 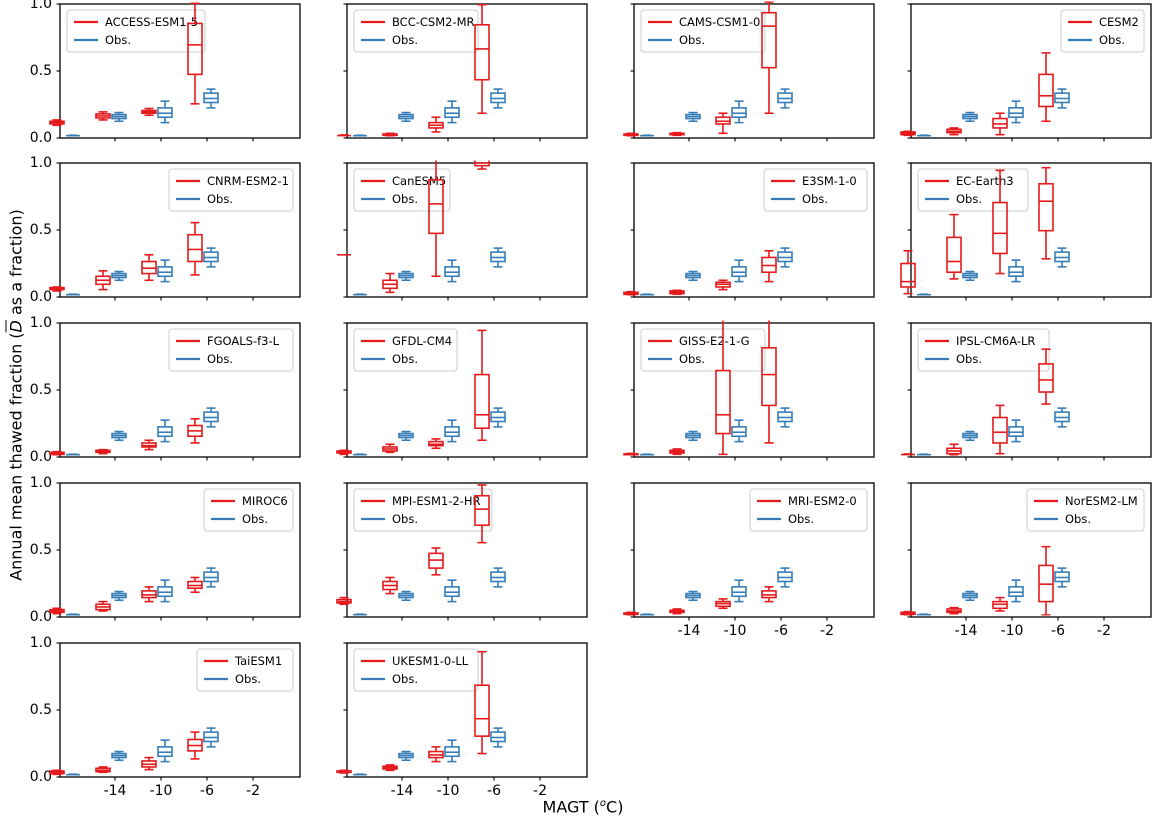 I want to click on legend: EC-Earth3 Obs., so click(x=973, y=190).